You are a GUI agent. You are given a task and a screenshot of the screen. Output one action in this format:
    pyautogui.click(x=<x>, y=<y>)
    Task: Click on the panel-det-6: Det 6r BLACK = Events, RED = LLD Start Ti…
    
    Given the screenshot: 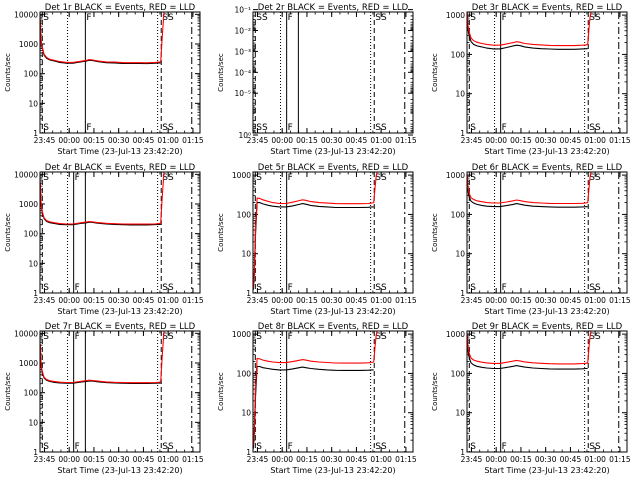 What is the action you would take?
    pyautogui.click(x=531, y=239)
    